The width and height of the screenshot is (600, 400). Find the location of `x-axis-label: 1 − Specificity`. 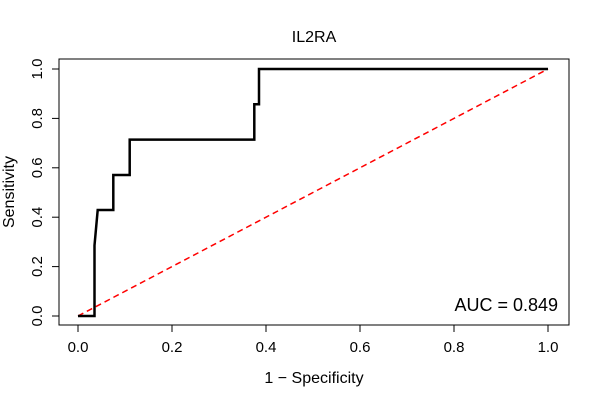

x-axis-label: 1 − Specificity is located at coordinates (313, 378).